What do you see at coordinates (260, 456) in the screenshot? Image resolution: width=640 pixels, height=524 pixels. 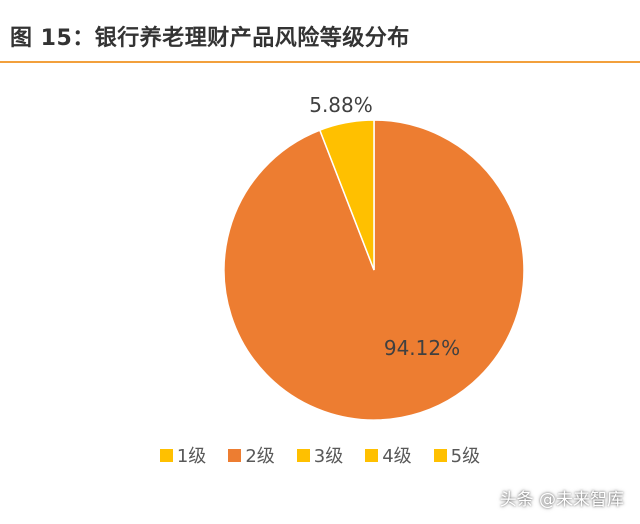 I see `legend-label: 2级` at bounding box center [260, 456].